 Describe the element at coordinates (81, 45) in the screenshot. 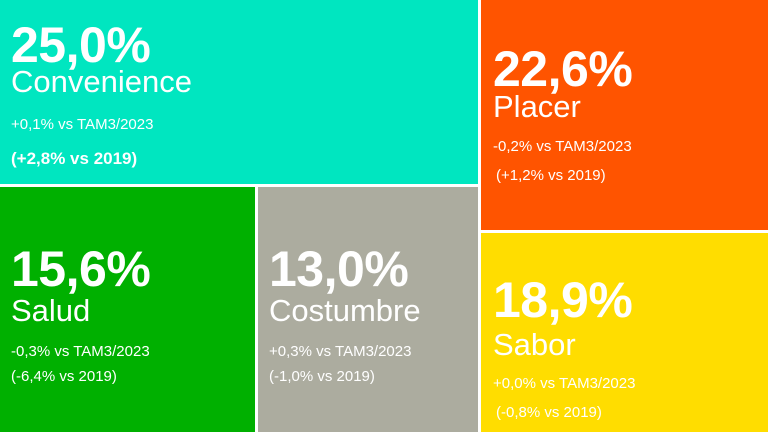

I see `value-label: 25,0%` at that location.